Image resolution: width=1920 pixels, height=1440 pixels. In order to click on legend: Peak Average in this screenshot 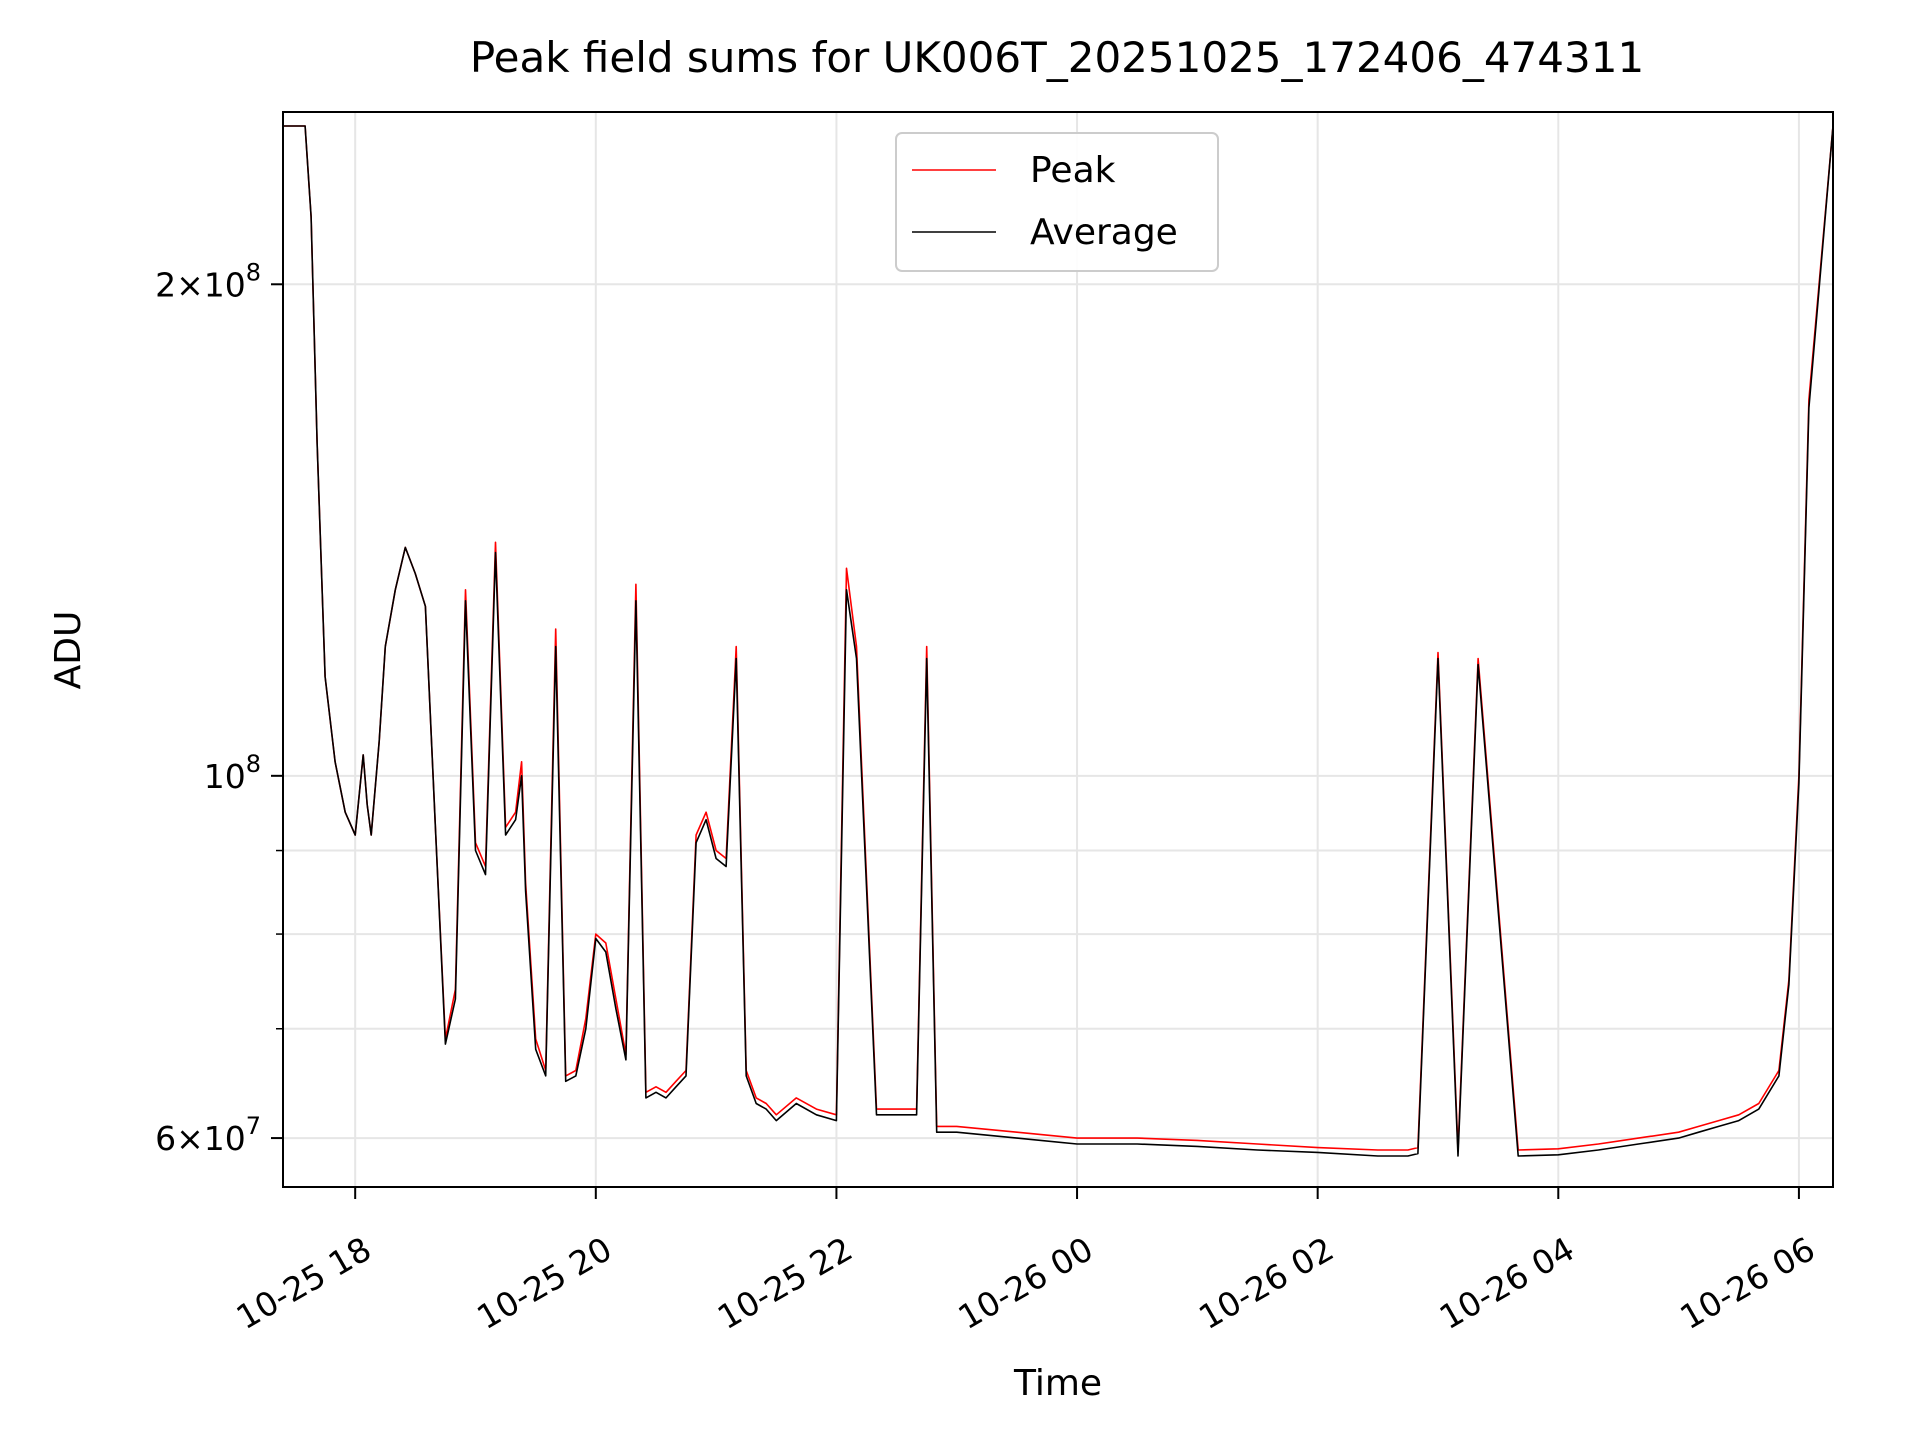, I will do `click(1057, 202)`.